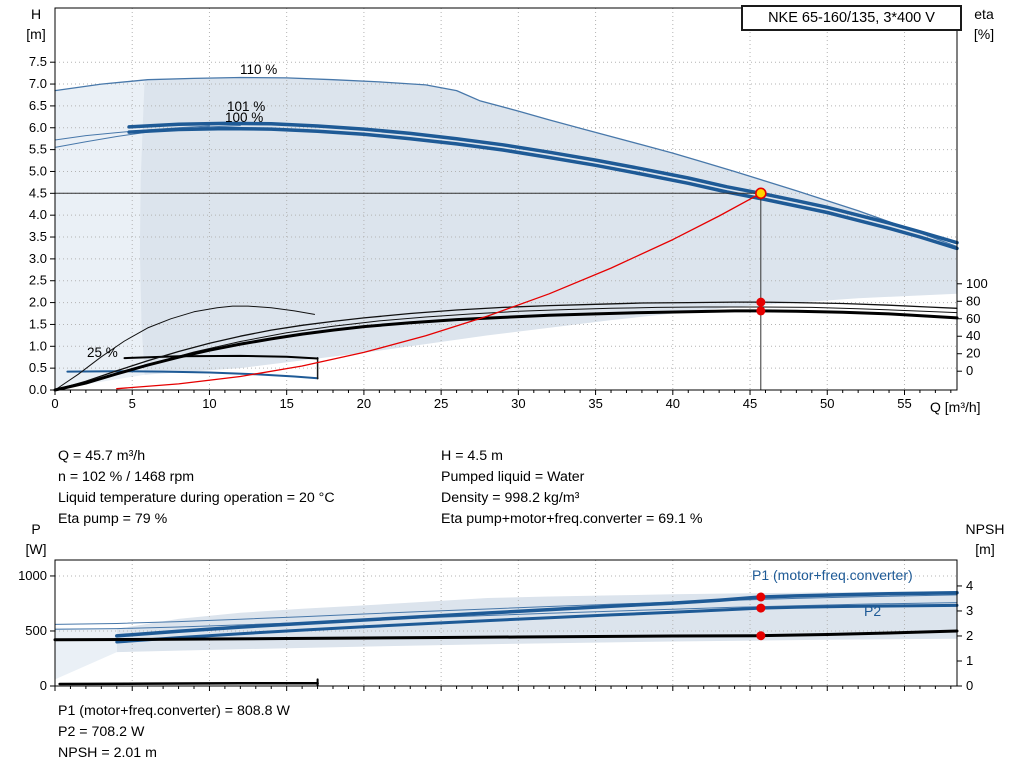 This screenshot has height=781, width=1024. What do you see at coordinates (750, 403) in the screenshot?
I see `svg-text: 45` at bounding box center [750, 403].